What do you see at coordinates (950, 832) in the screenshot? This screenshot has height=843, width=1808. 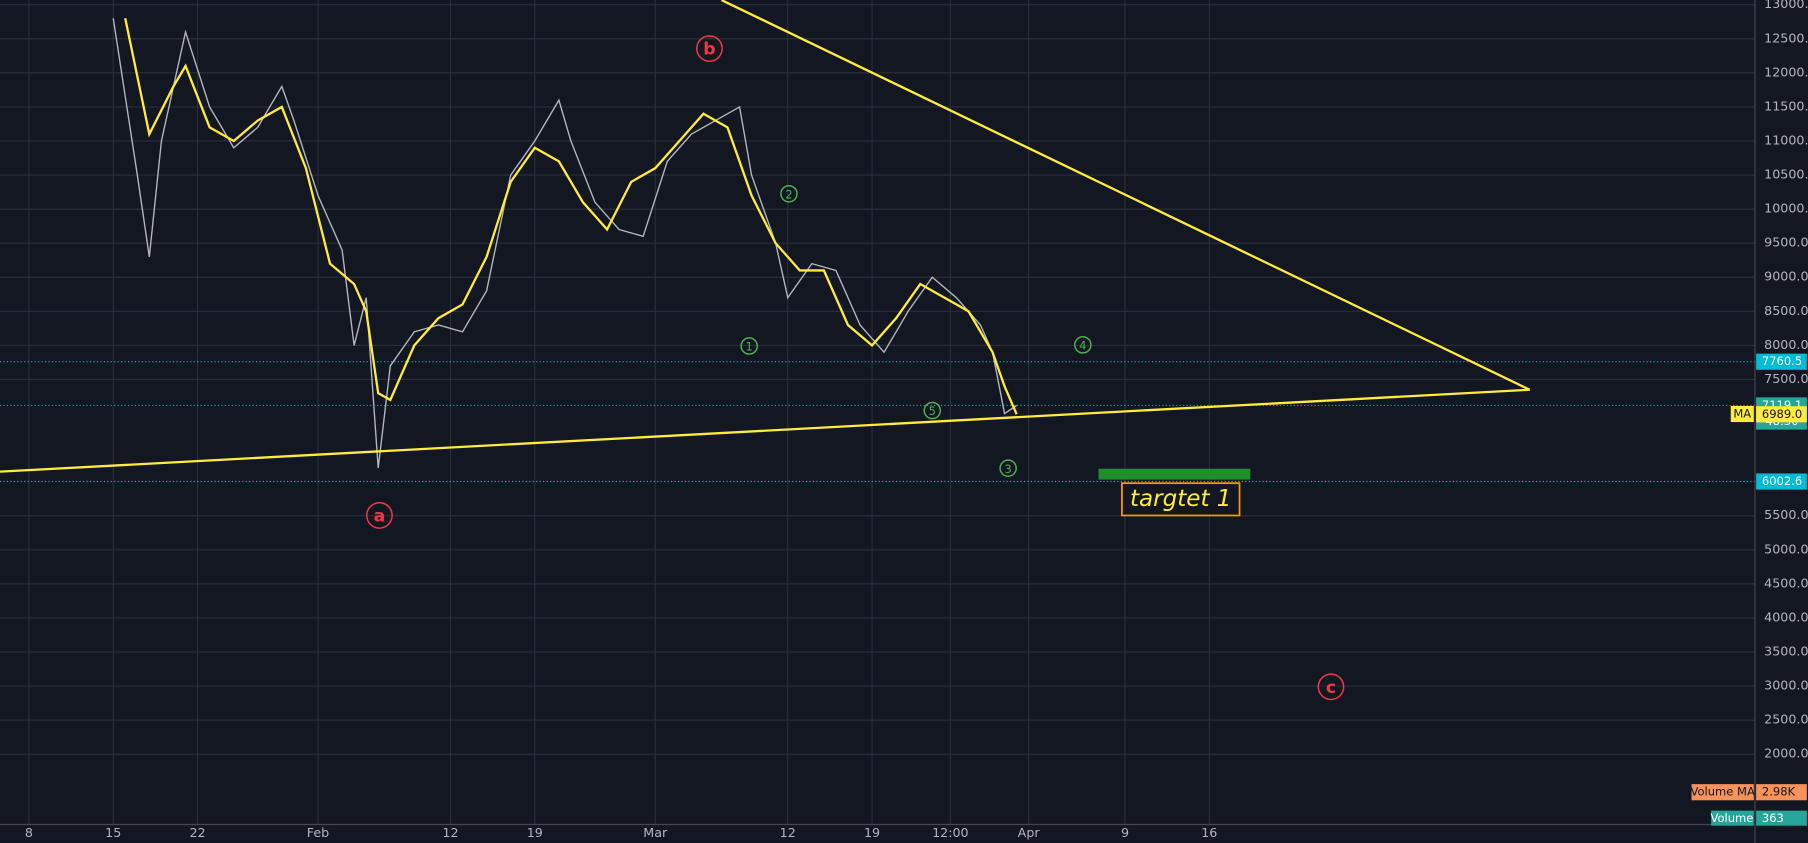 I see `x-tick-label: 12:00` at bounding box center [950, 832].